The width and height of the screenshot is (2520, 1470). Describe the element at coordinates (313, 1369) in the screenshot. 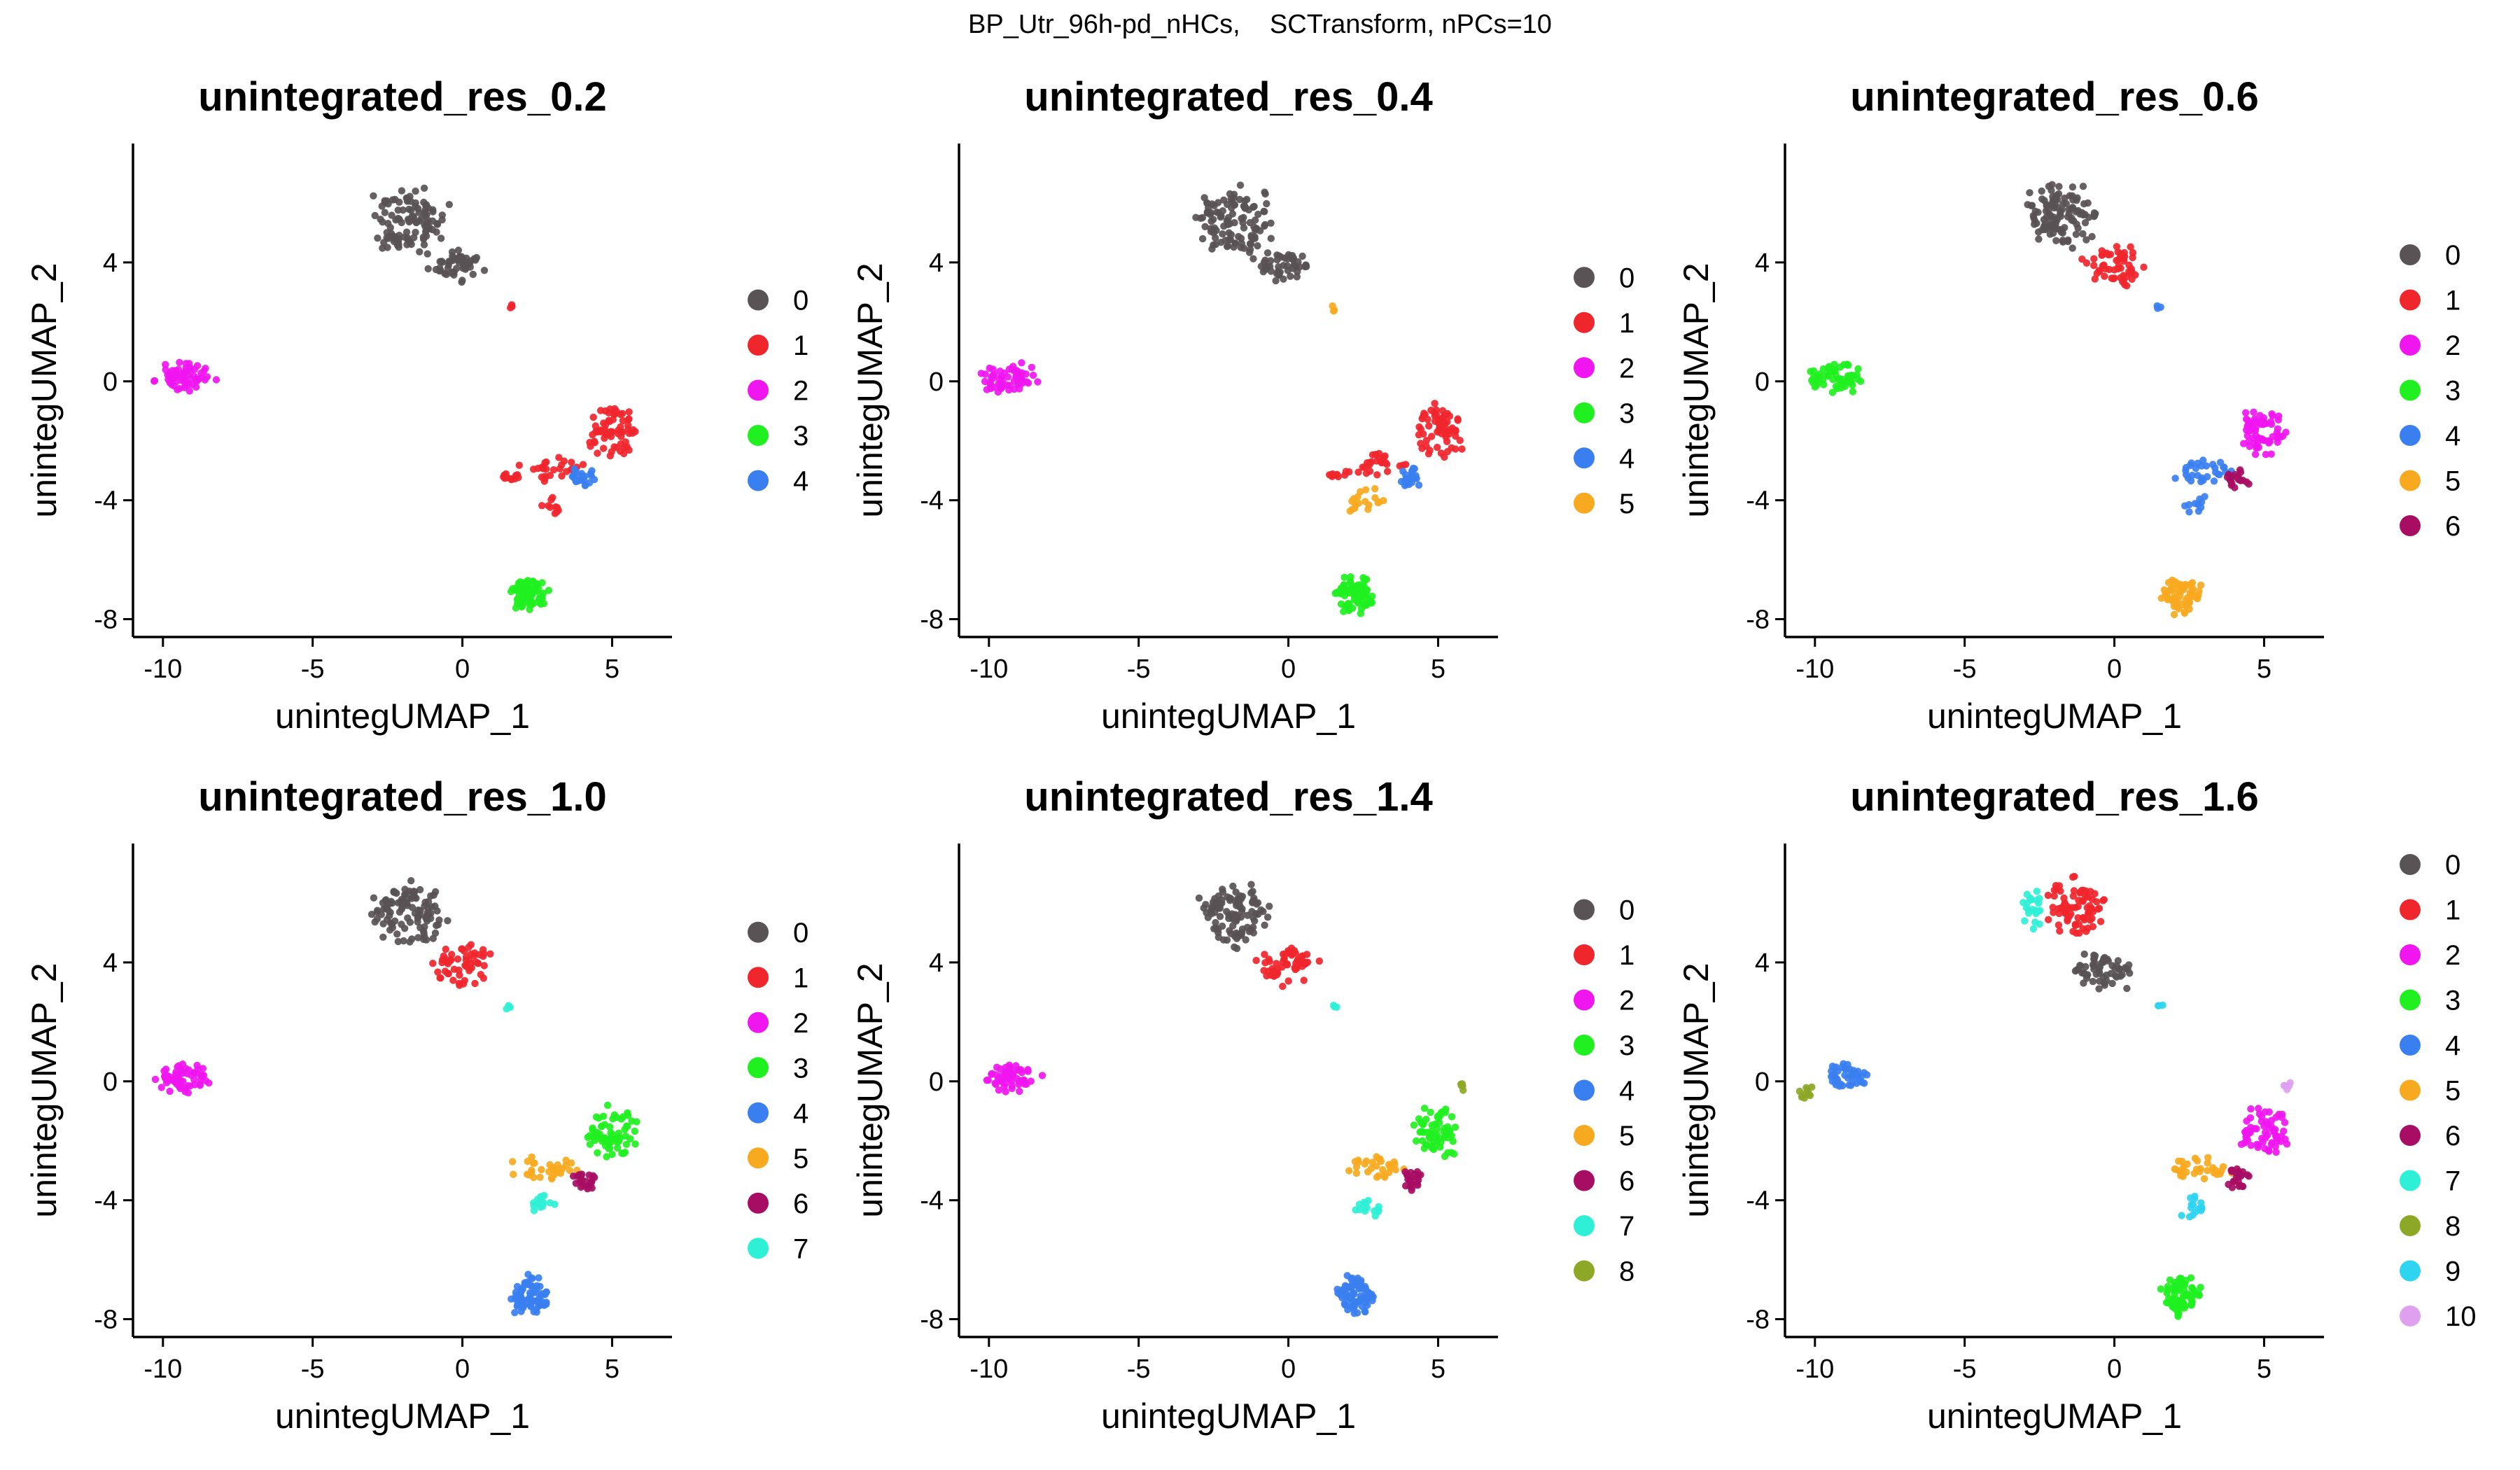

I see `x-tick-label: -5` at that location.